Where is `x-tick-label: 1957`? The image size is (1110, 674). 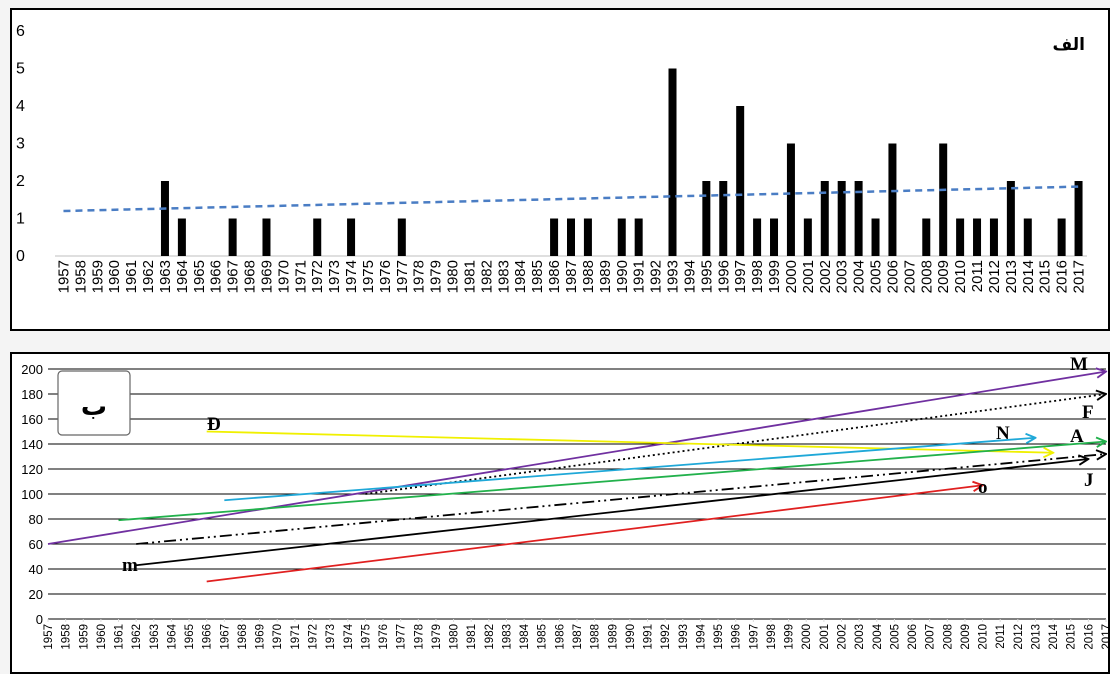 x-tick-label: 1957 is located at coordinates (49, 637).